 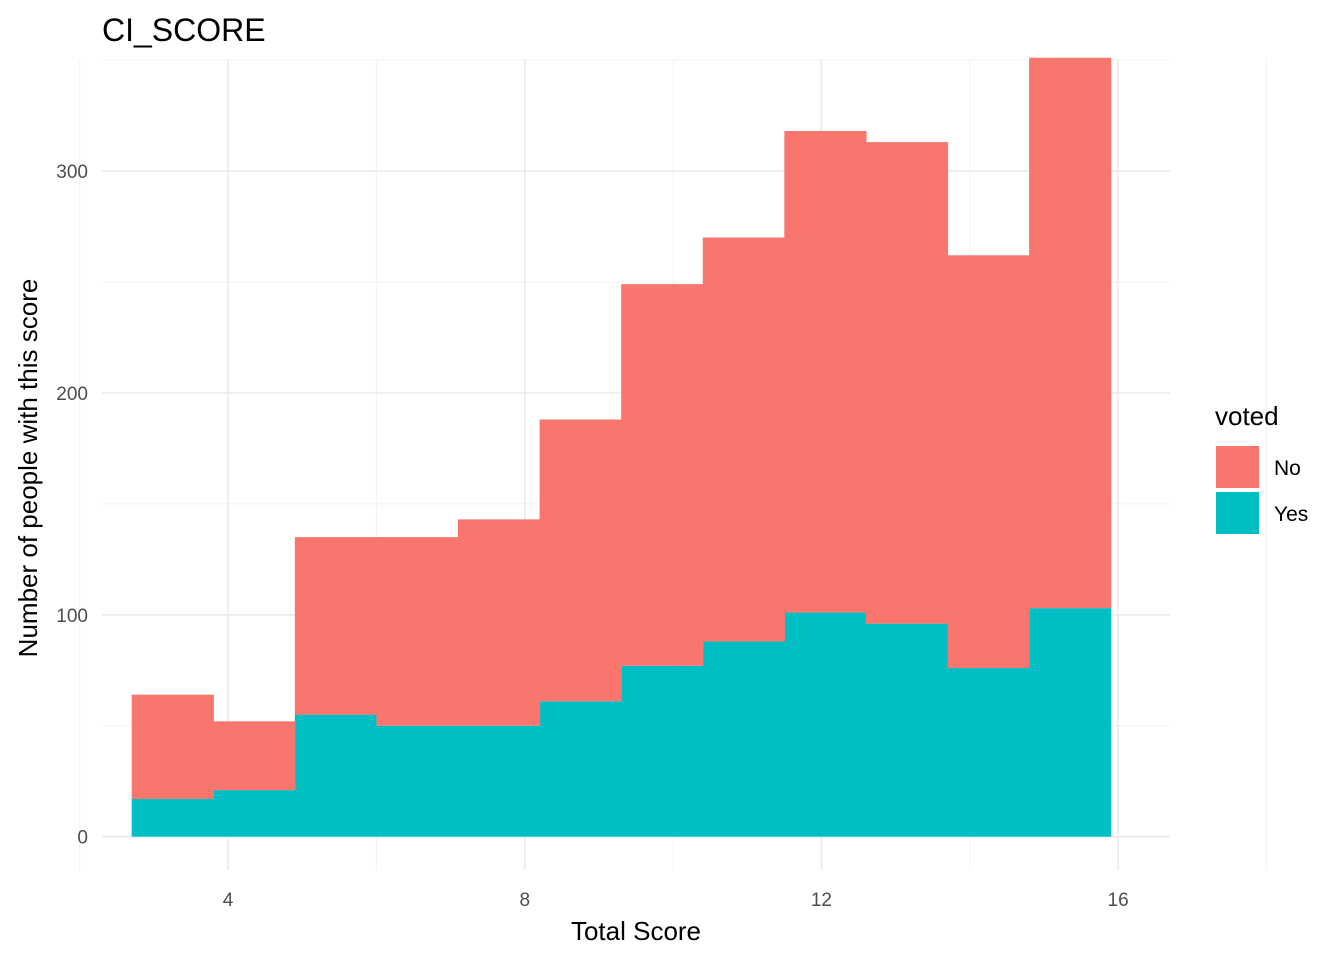 What do you see at coordinates (72, 394) in the screenshot?
I see `y-tick-label: 200` at bounding box center [72, 394].